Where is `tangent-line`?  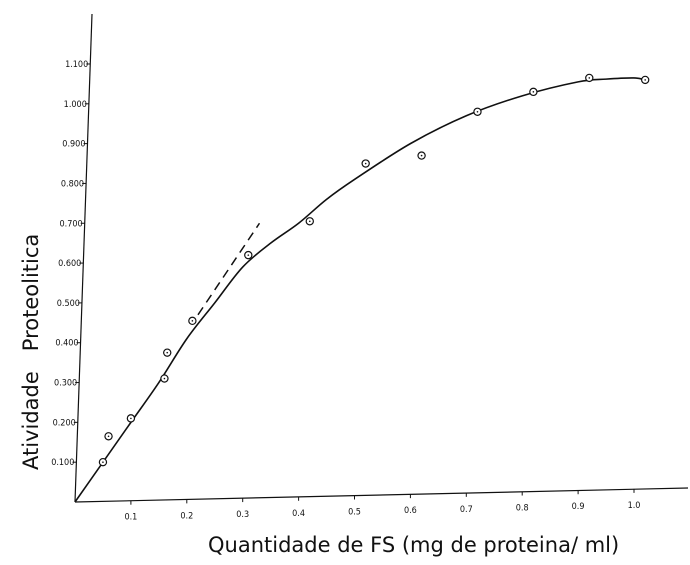 tangent-line is located at coordinates (228, 269).